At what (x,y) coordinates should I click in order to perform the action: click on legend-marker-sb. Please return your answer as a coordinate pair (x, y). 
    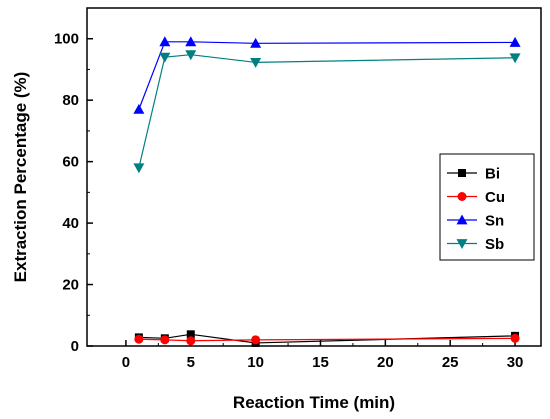
    Looking at the image, I should click on (462, 244).